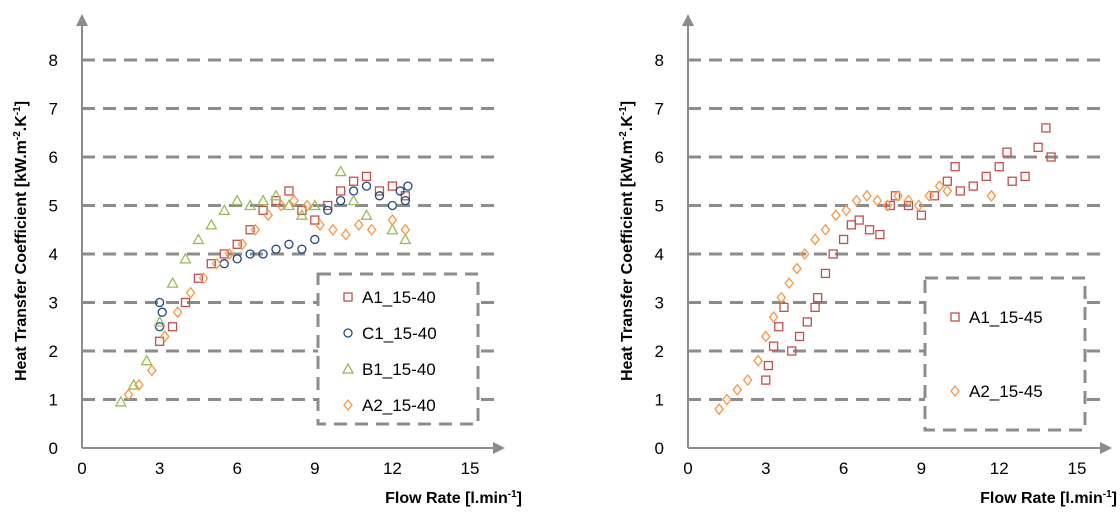 This screenshot has height=516, width=1120. What do you see at coordinates (392, 468) in the screenshot?
I see `x-tick-label: 12` at bounding box center [392, 468].